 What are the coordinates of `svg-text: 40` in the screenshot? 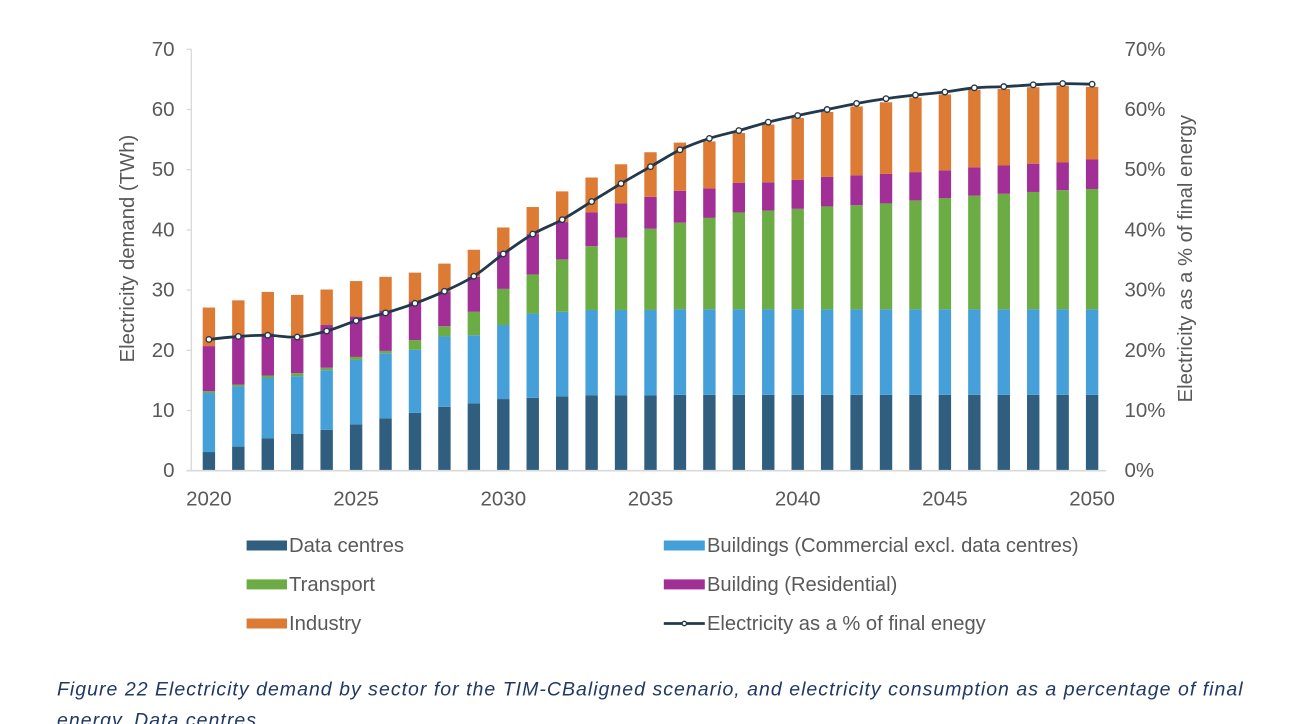 It's located at (163, 229).